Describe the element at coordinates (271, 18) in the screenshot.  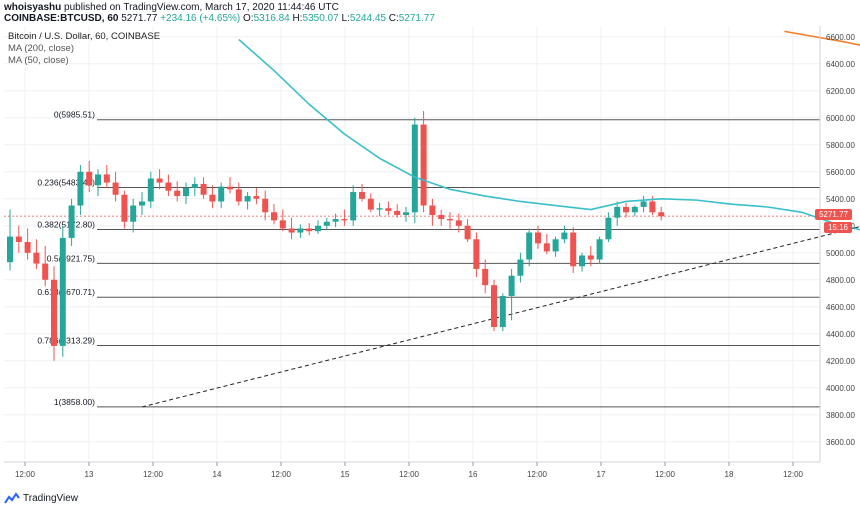
I see `open-value: 5316.84` at that location.